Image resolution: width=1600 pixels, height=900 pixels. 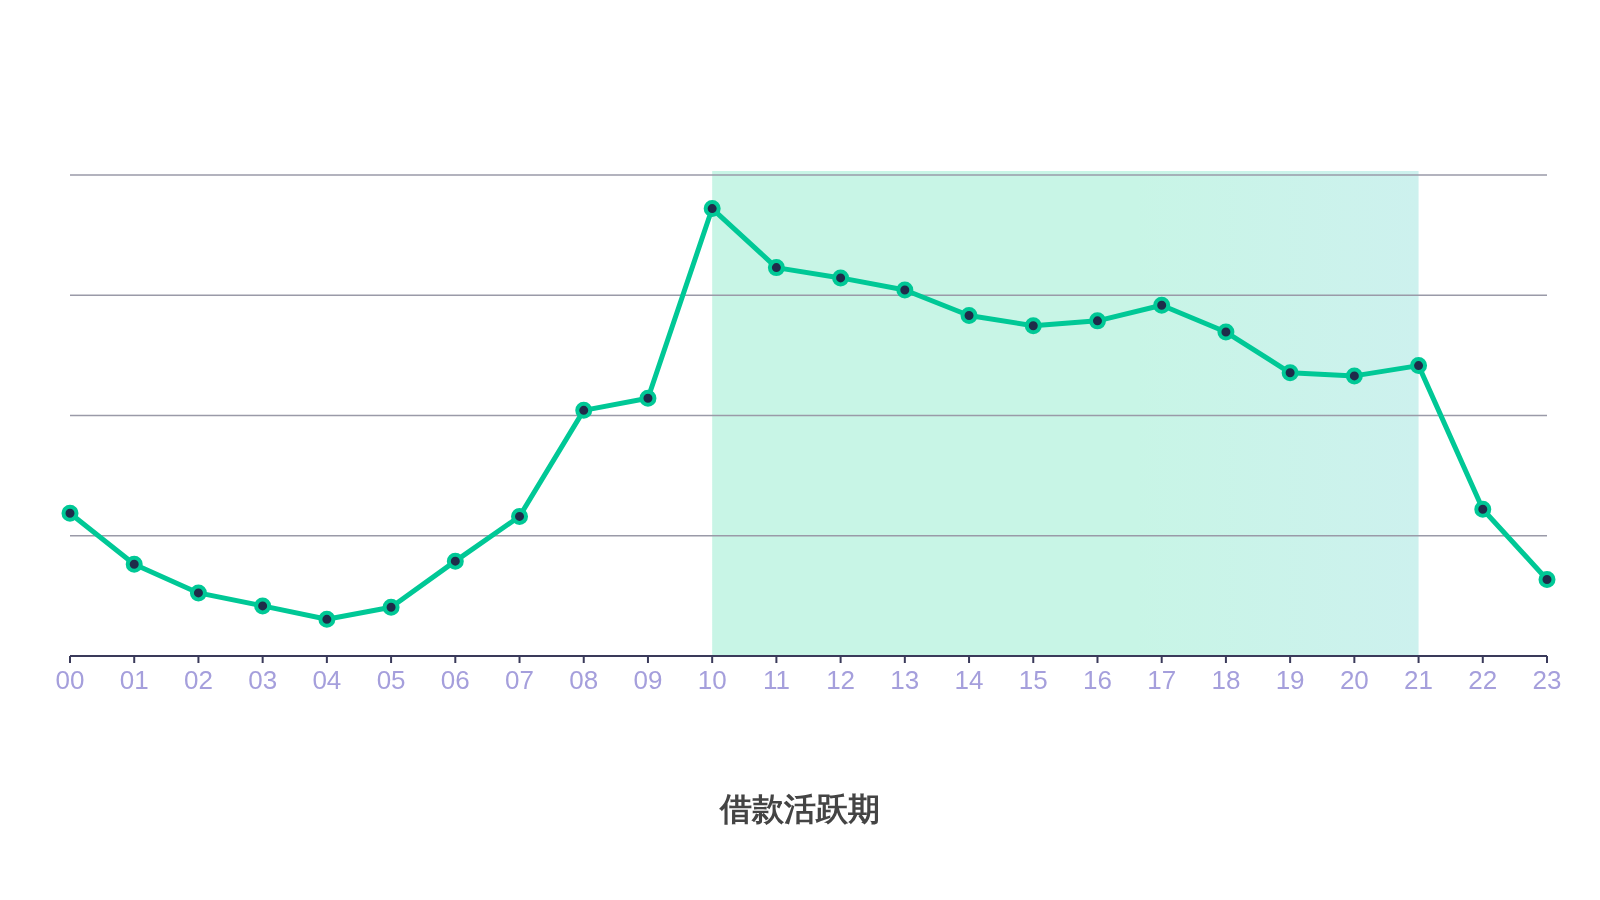 What do you see at coordinates (391, 680) in the screenshot?
I see `x-tick-label: 05` at bounding box center [391, 680].